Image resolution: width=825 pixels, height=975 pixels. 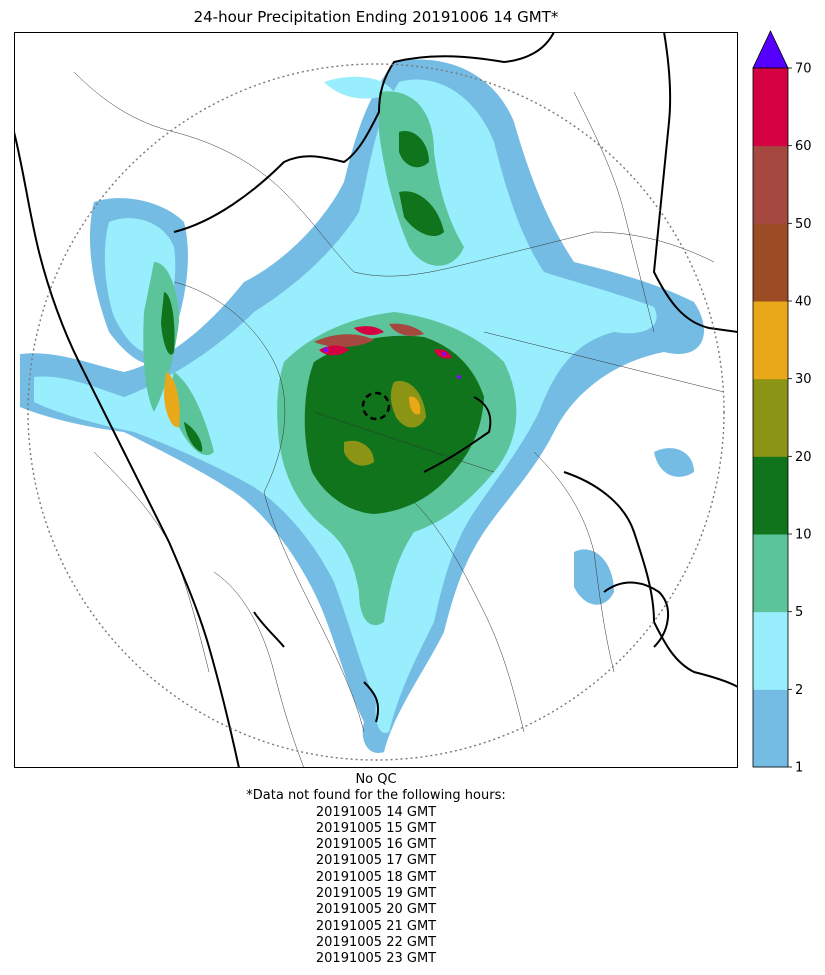 I want to click on colorbar-tick-label: 30, so click(x=803, y=379).